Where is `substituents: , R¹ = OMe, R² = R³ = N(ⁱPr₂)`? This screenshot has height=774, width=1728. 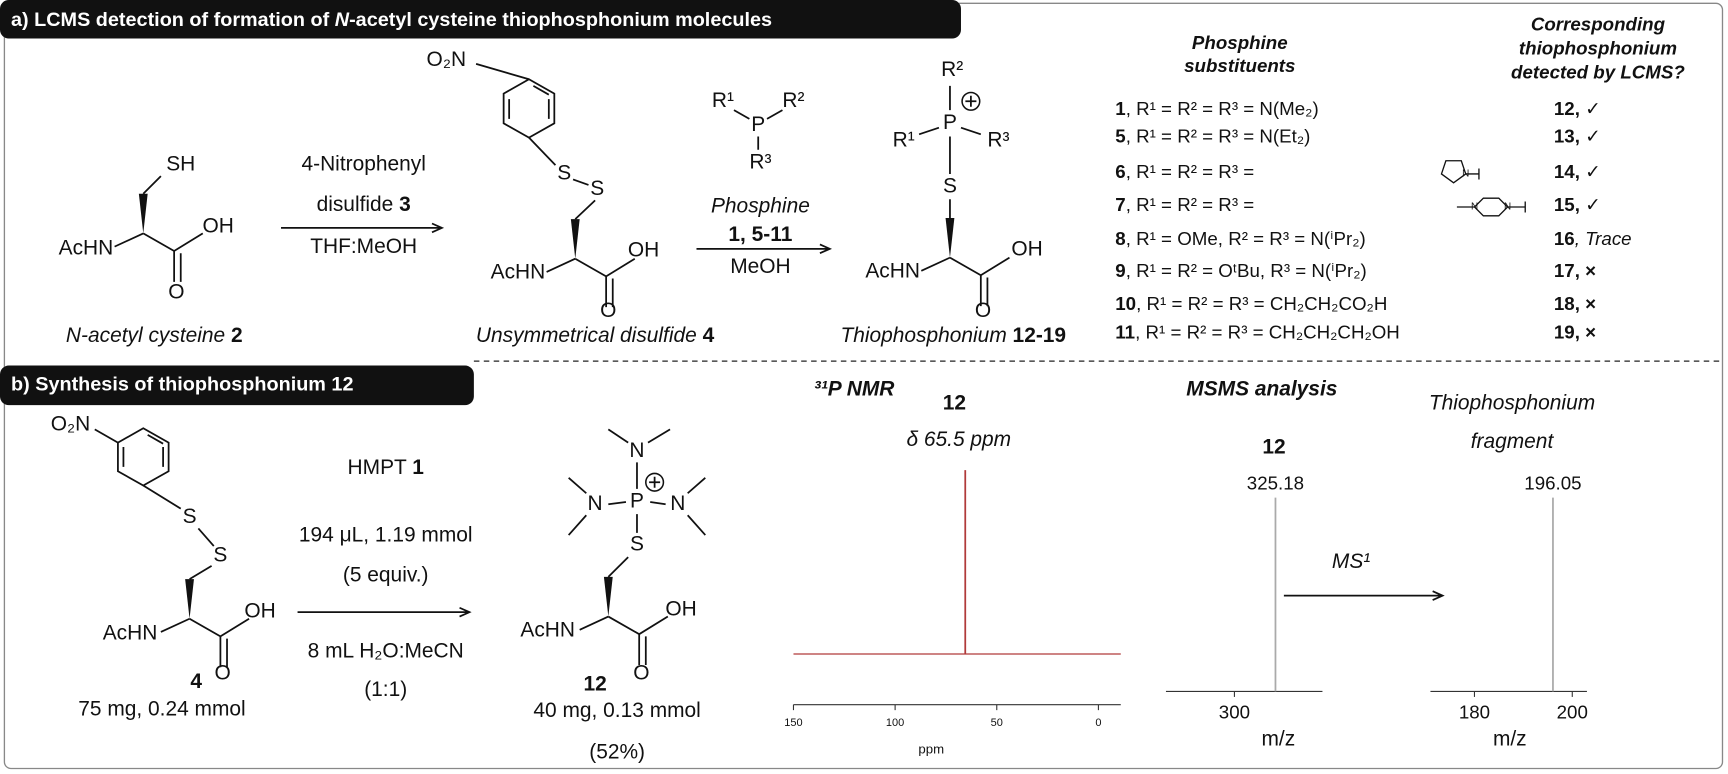 substituents: , R¹ = OMe, R² = R³ = N(ⁱPr₂) is located at coordinates (1246, 238).